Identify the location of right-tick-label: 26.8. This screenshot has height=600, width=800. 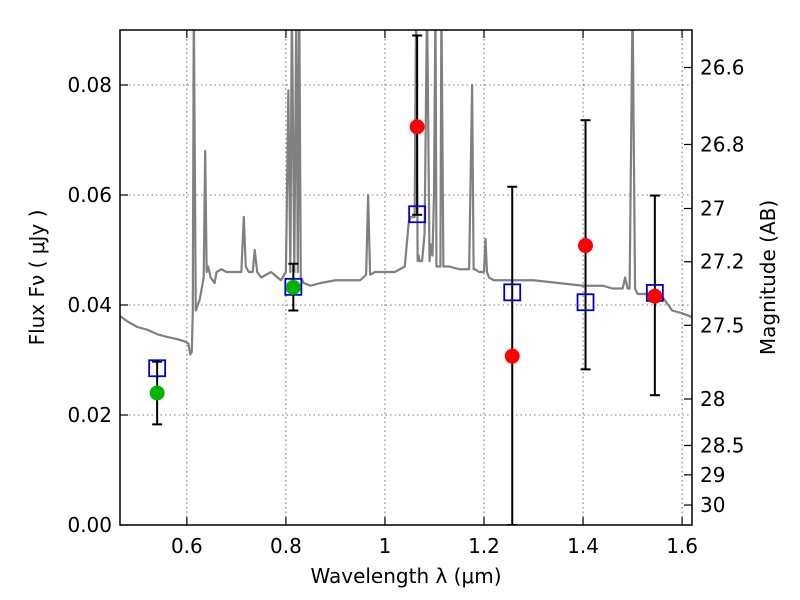
(722, 144).